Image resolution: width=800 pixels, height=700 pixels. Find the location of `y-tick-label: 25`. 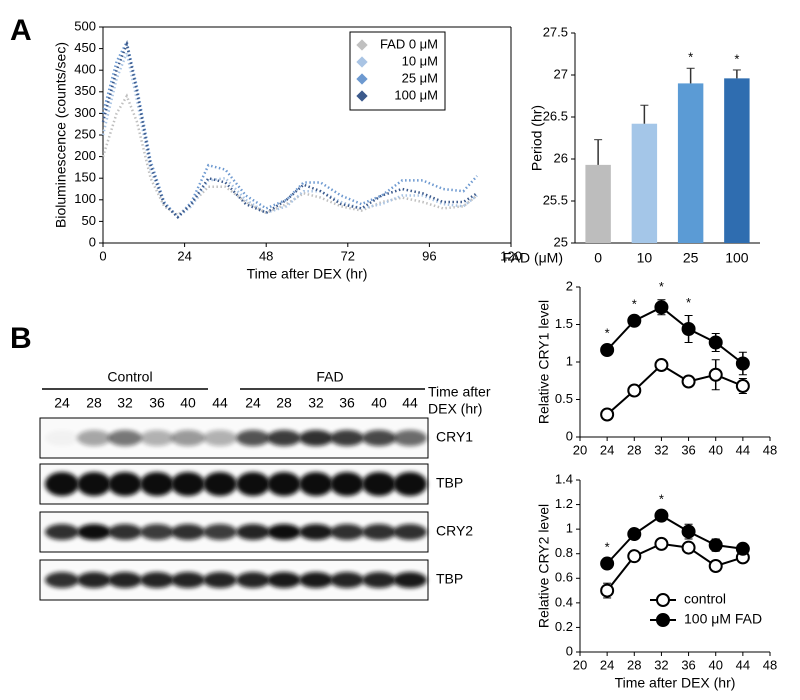

y-tick-label: 25 is located at coordinates (561, 241).